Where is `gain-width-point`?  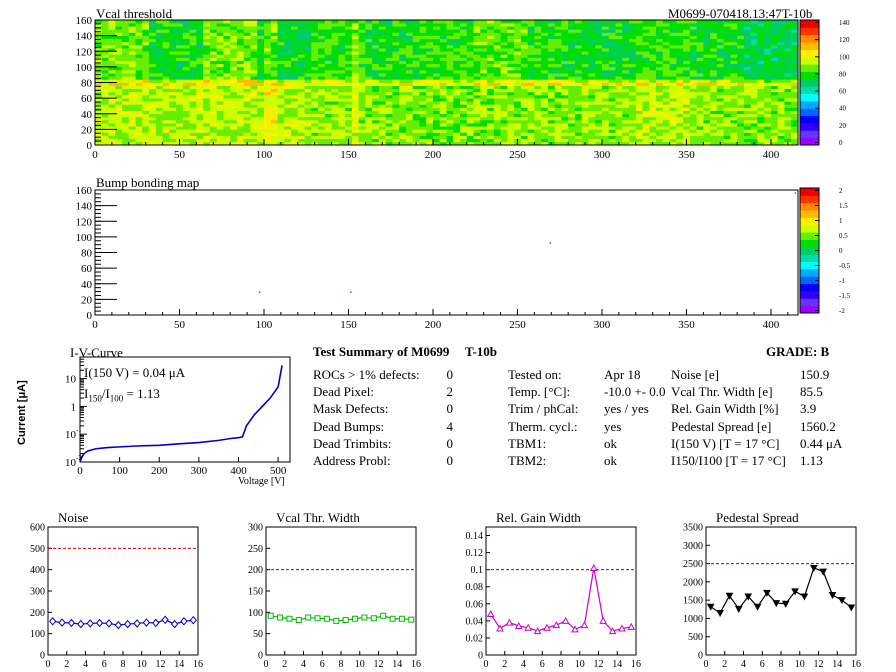 gain-width-point is located at coordinates (584, 625).